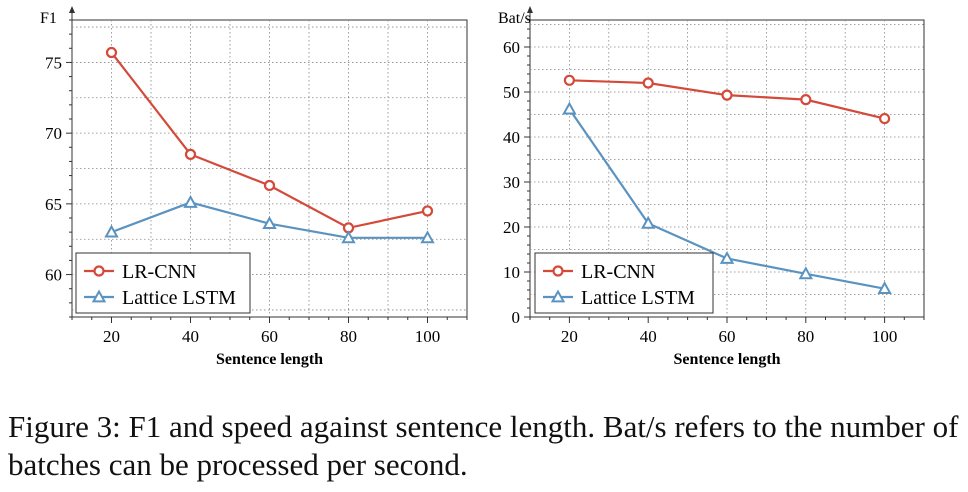  What do you see at coordinates (48, 18) in the screenshot?
I see `y-axis-label: F1` at bounding box center [48, 18].